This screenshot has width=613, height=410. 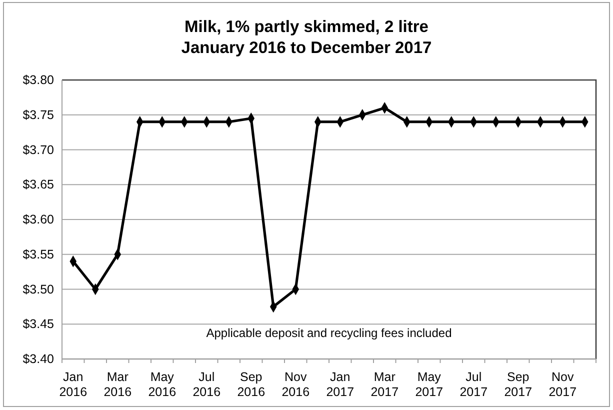 I want to click on y-tick-label: $3.65, so click(x=38, y=185).